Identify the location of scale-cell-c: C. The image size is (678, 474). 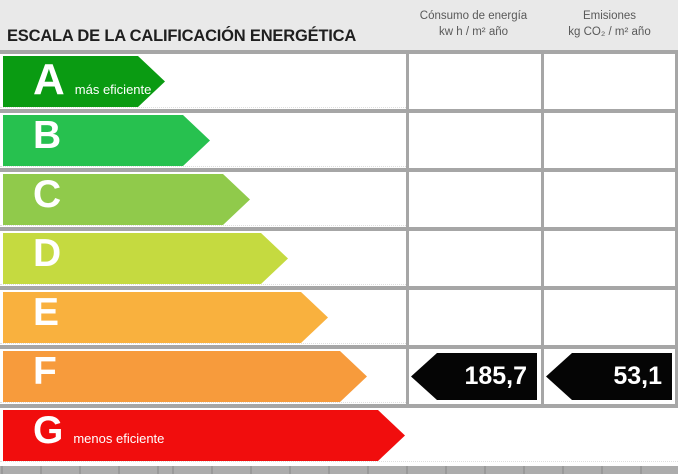
(203, 199).